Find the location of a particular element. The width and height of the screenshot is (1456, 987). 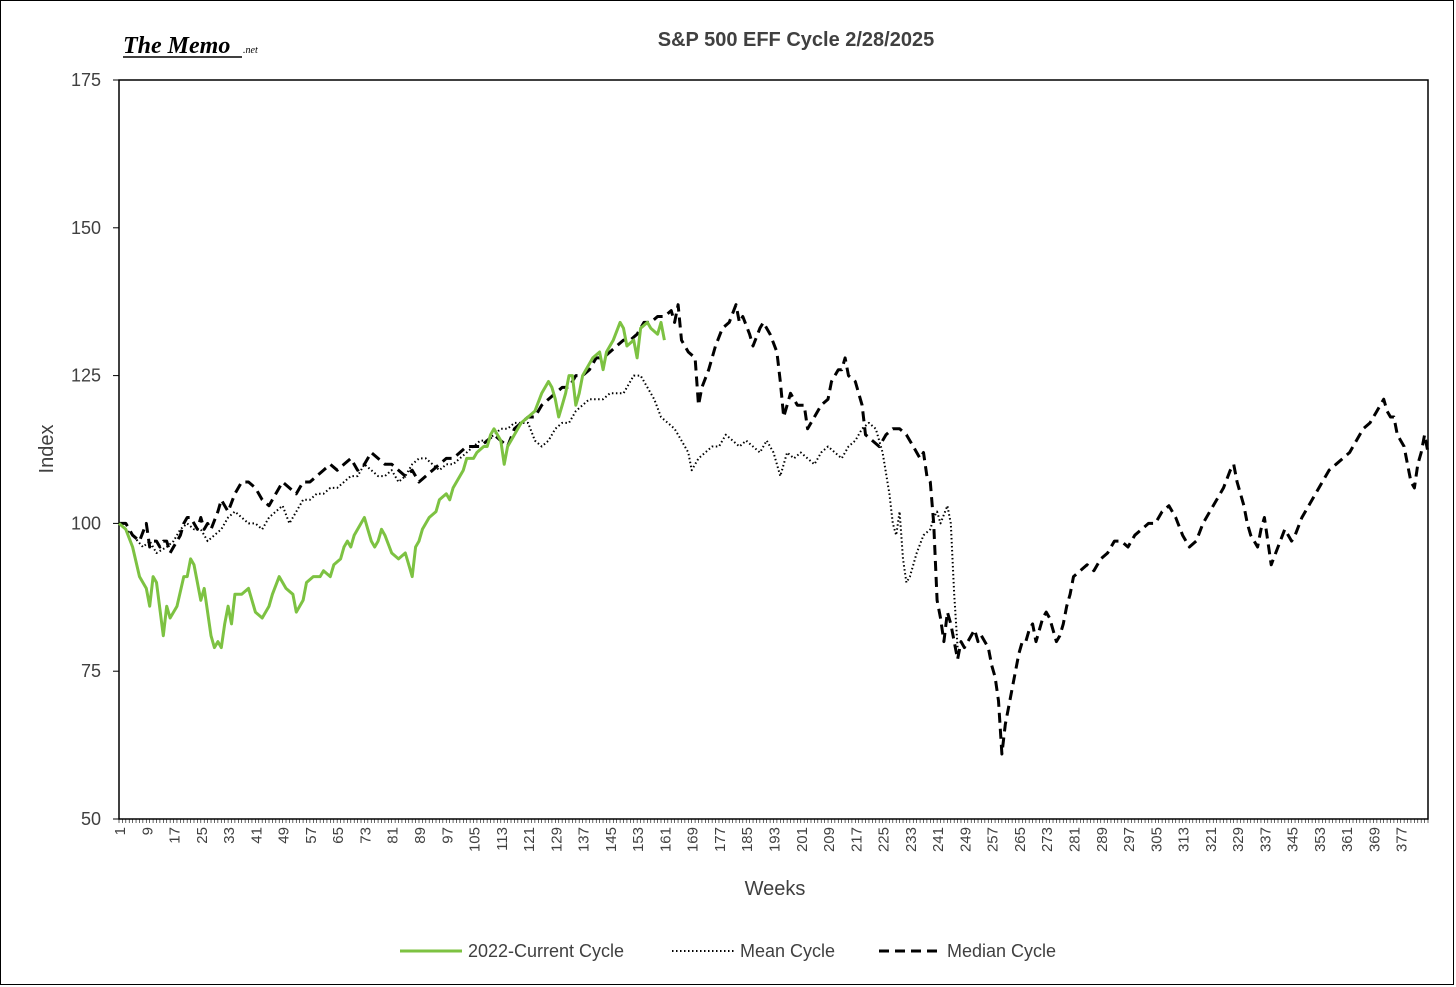

y-tick-label: 75 is located at coordinates (91, 671).